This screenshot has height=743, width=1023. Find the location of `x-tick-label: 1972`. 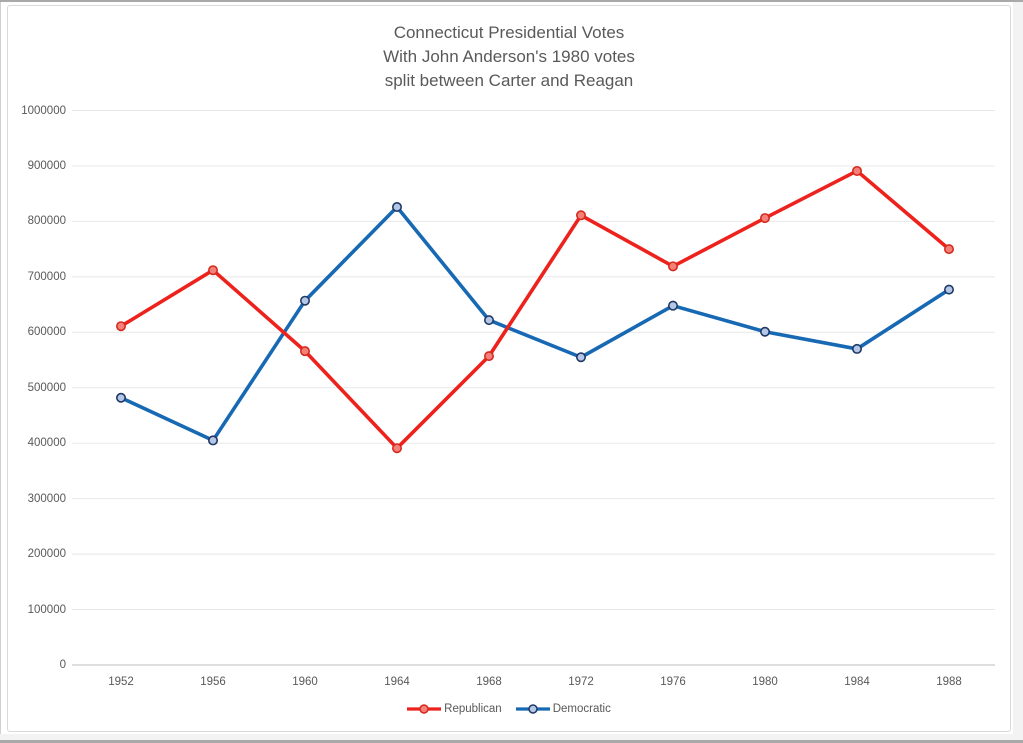

x-tick-label: 1972 is located at coordinates (581, 682).